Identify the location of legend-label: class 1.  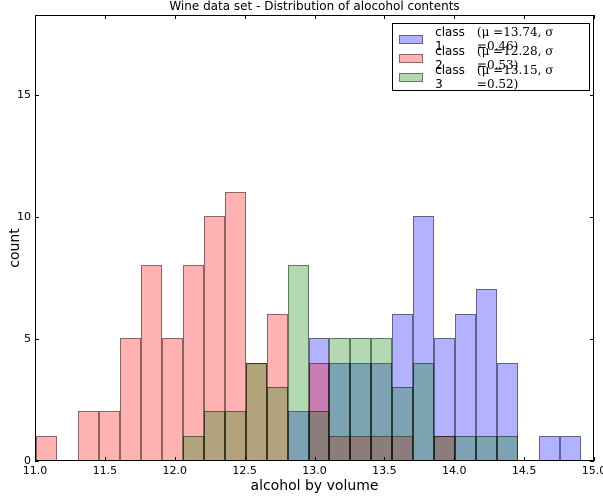
(450, 39).